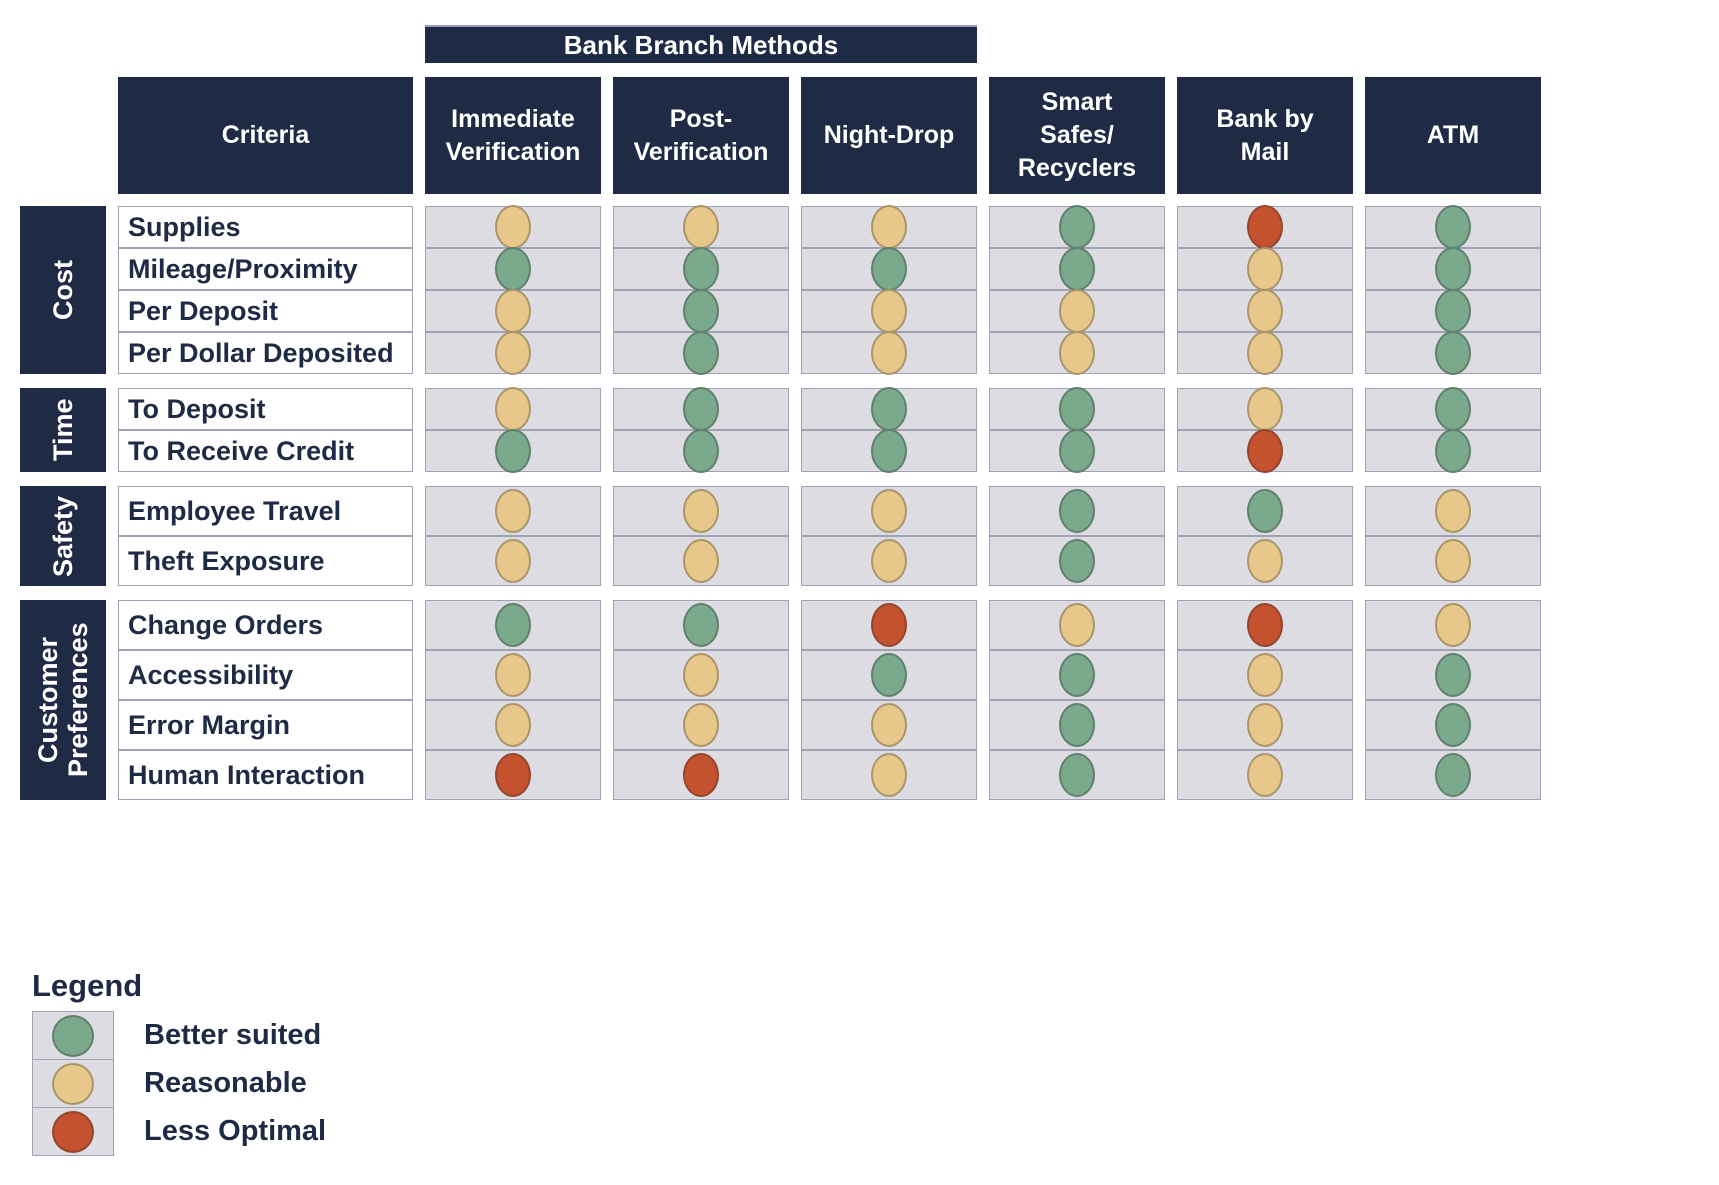 The height and width of the screenshot is (1185, 1719). What do you see at coordinates (73, 1131) in the screenshot?
I see `legend-dot-less` at bounding box center [73, 1131].